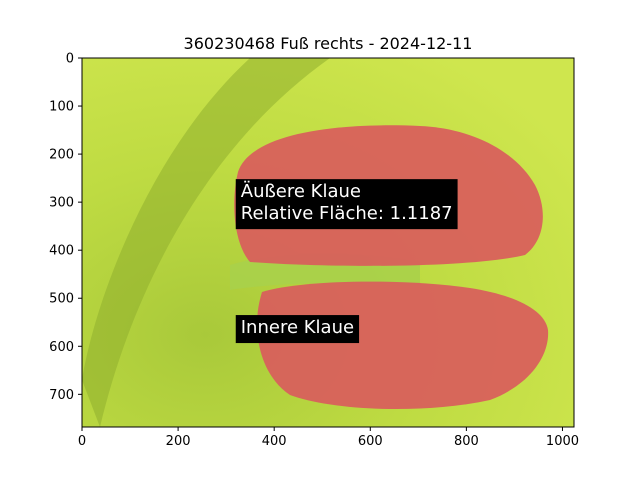 This screenshot has width=640, height=480. What do you see at coordinates (328, 438) in the screenshot?
I see `x-axis: 0 200 400 600 800 1000` at bounding box center [328, 438].